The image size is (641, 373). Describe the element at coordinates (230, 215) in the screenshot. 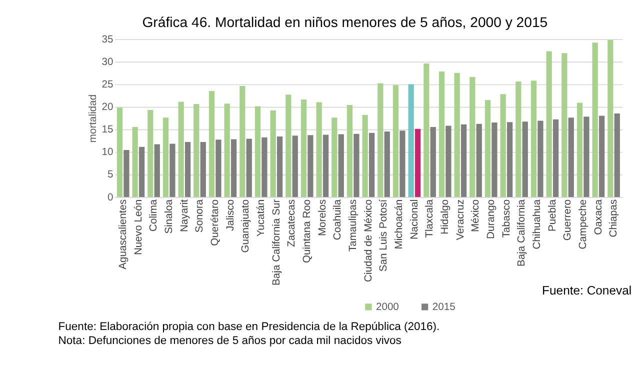

I see `x-tick-label: Jalisco` at that location.